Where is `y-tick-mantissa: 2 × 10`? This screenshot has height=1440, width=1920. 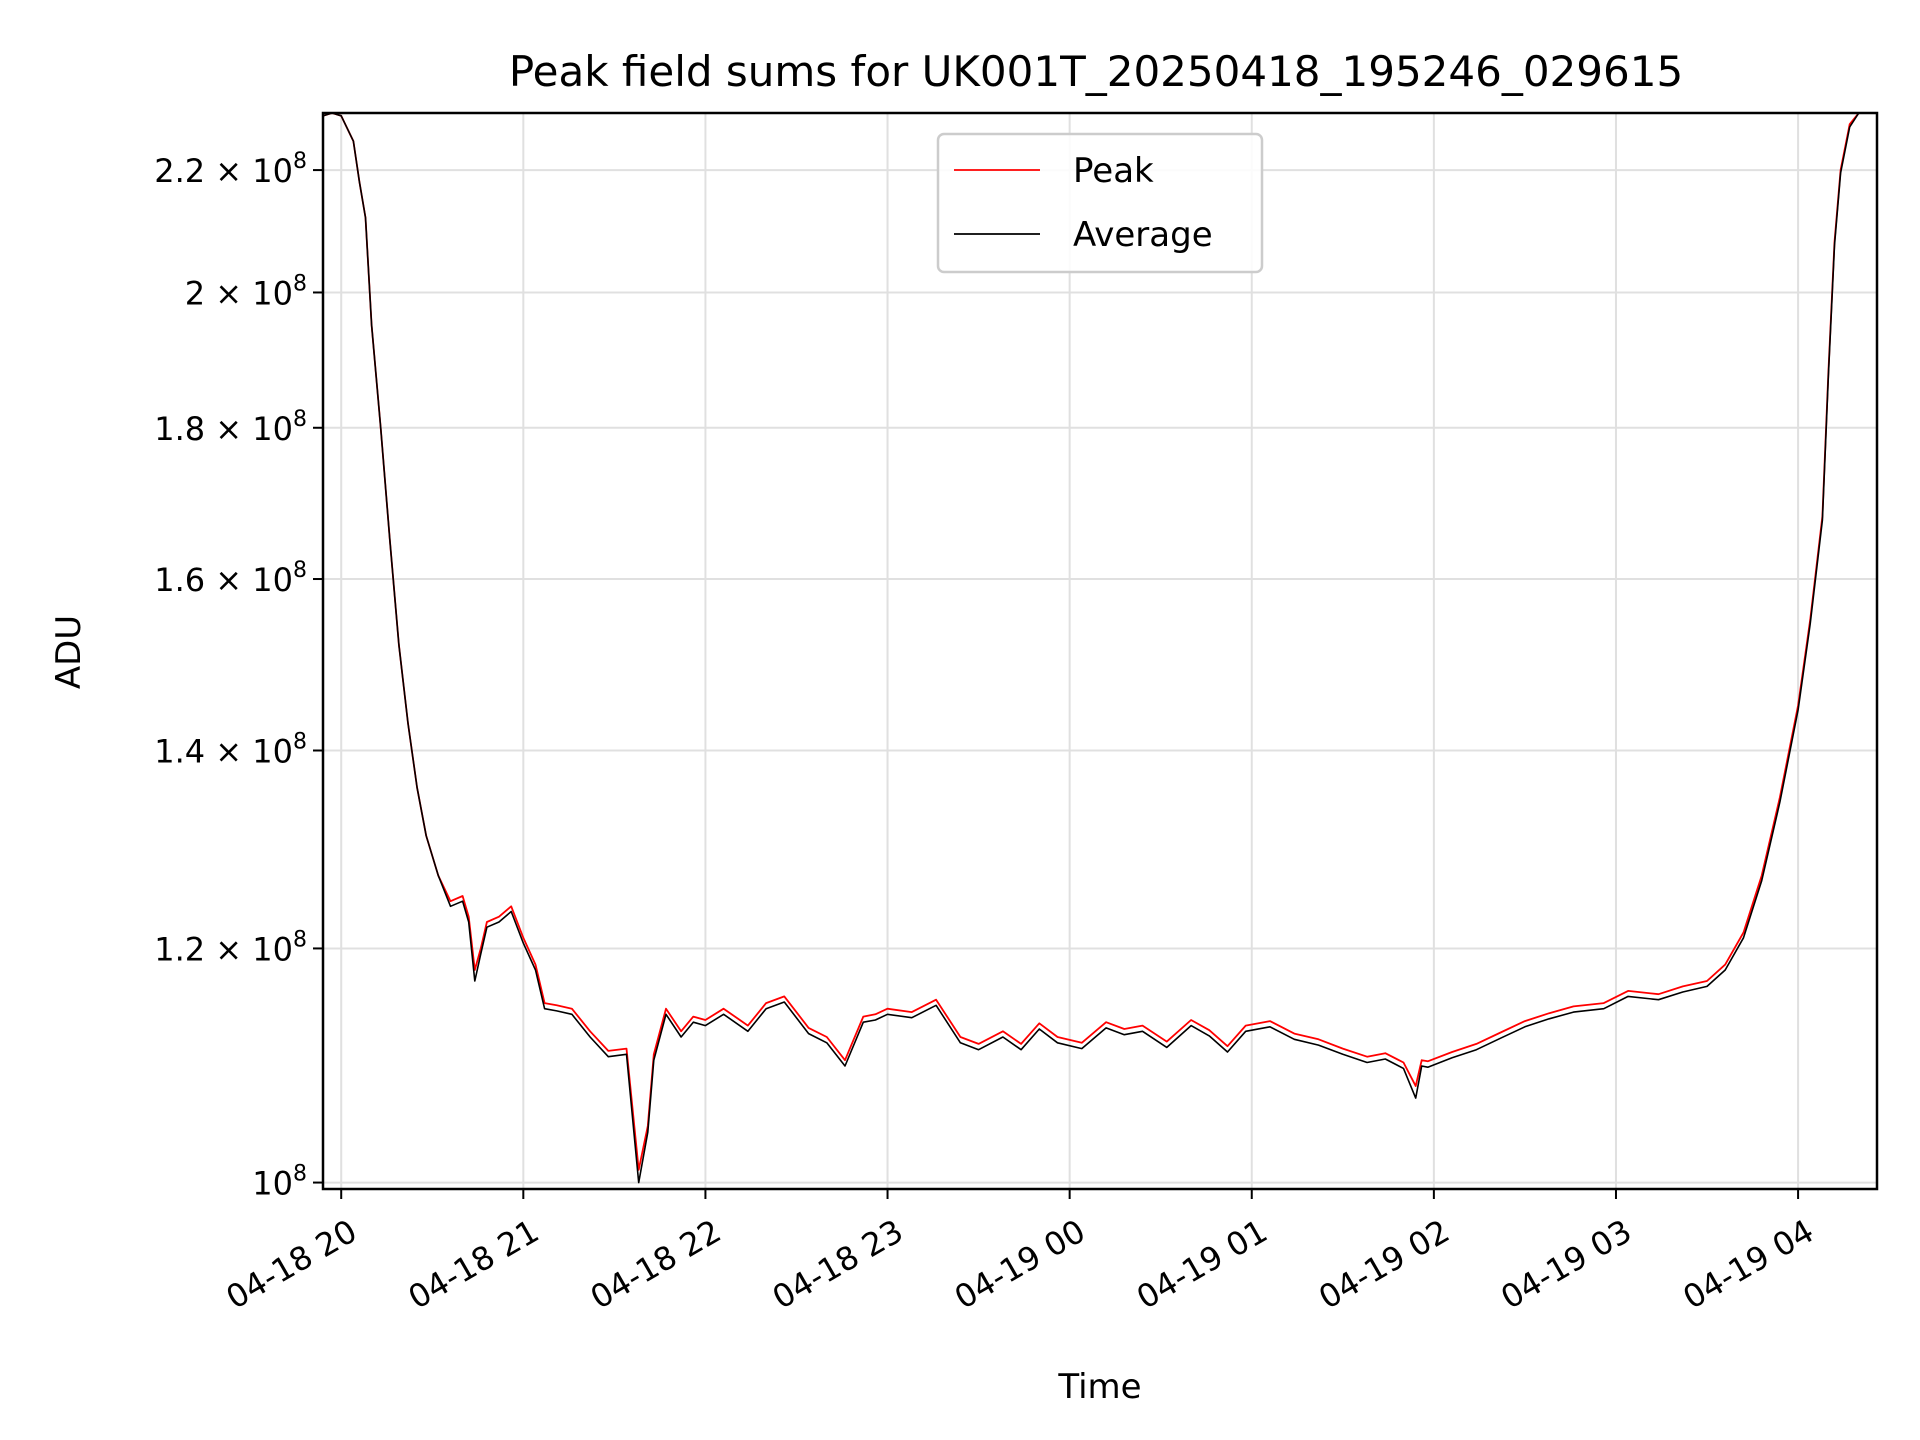
y-tick-mantissa: 2 × 10 is located at coordinates (239, 293).